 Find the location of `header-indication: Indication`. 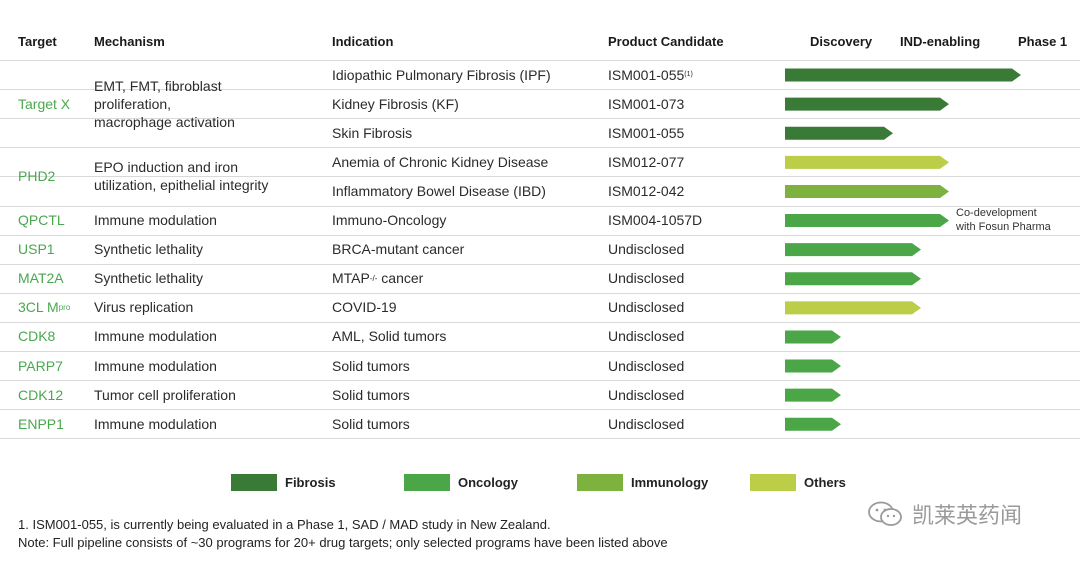

header-indication: Indication is located at coordinates (363, 41).